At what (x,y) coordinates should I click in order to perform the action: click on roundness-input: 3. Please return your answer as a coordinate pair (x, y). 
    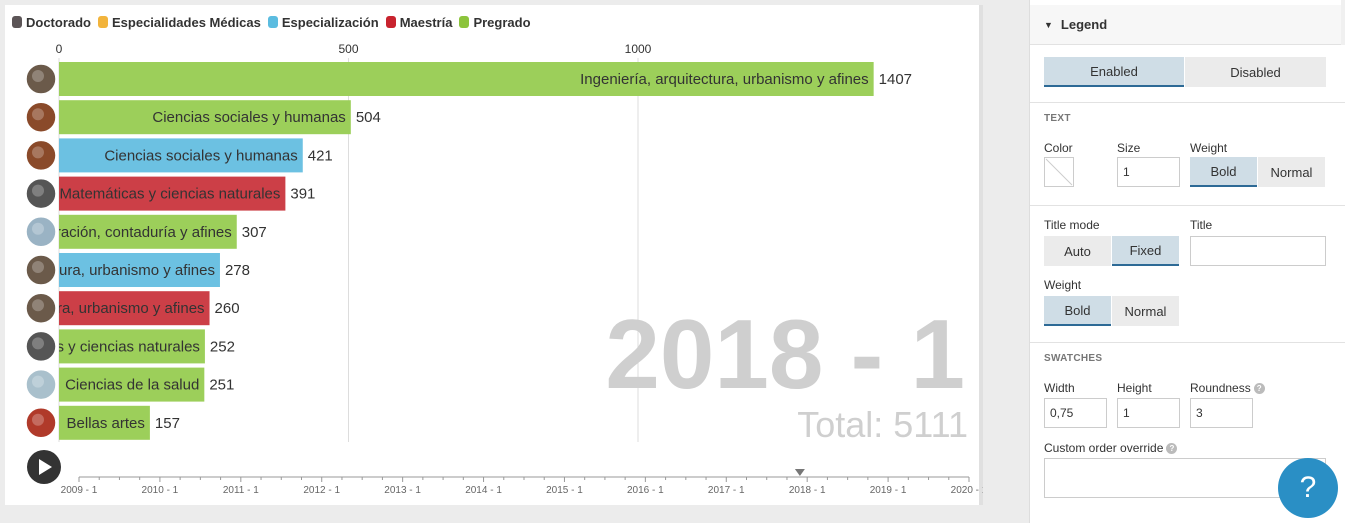
    Looking at the image, I should click on (1221, 413).